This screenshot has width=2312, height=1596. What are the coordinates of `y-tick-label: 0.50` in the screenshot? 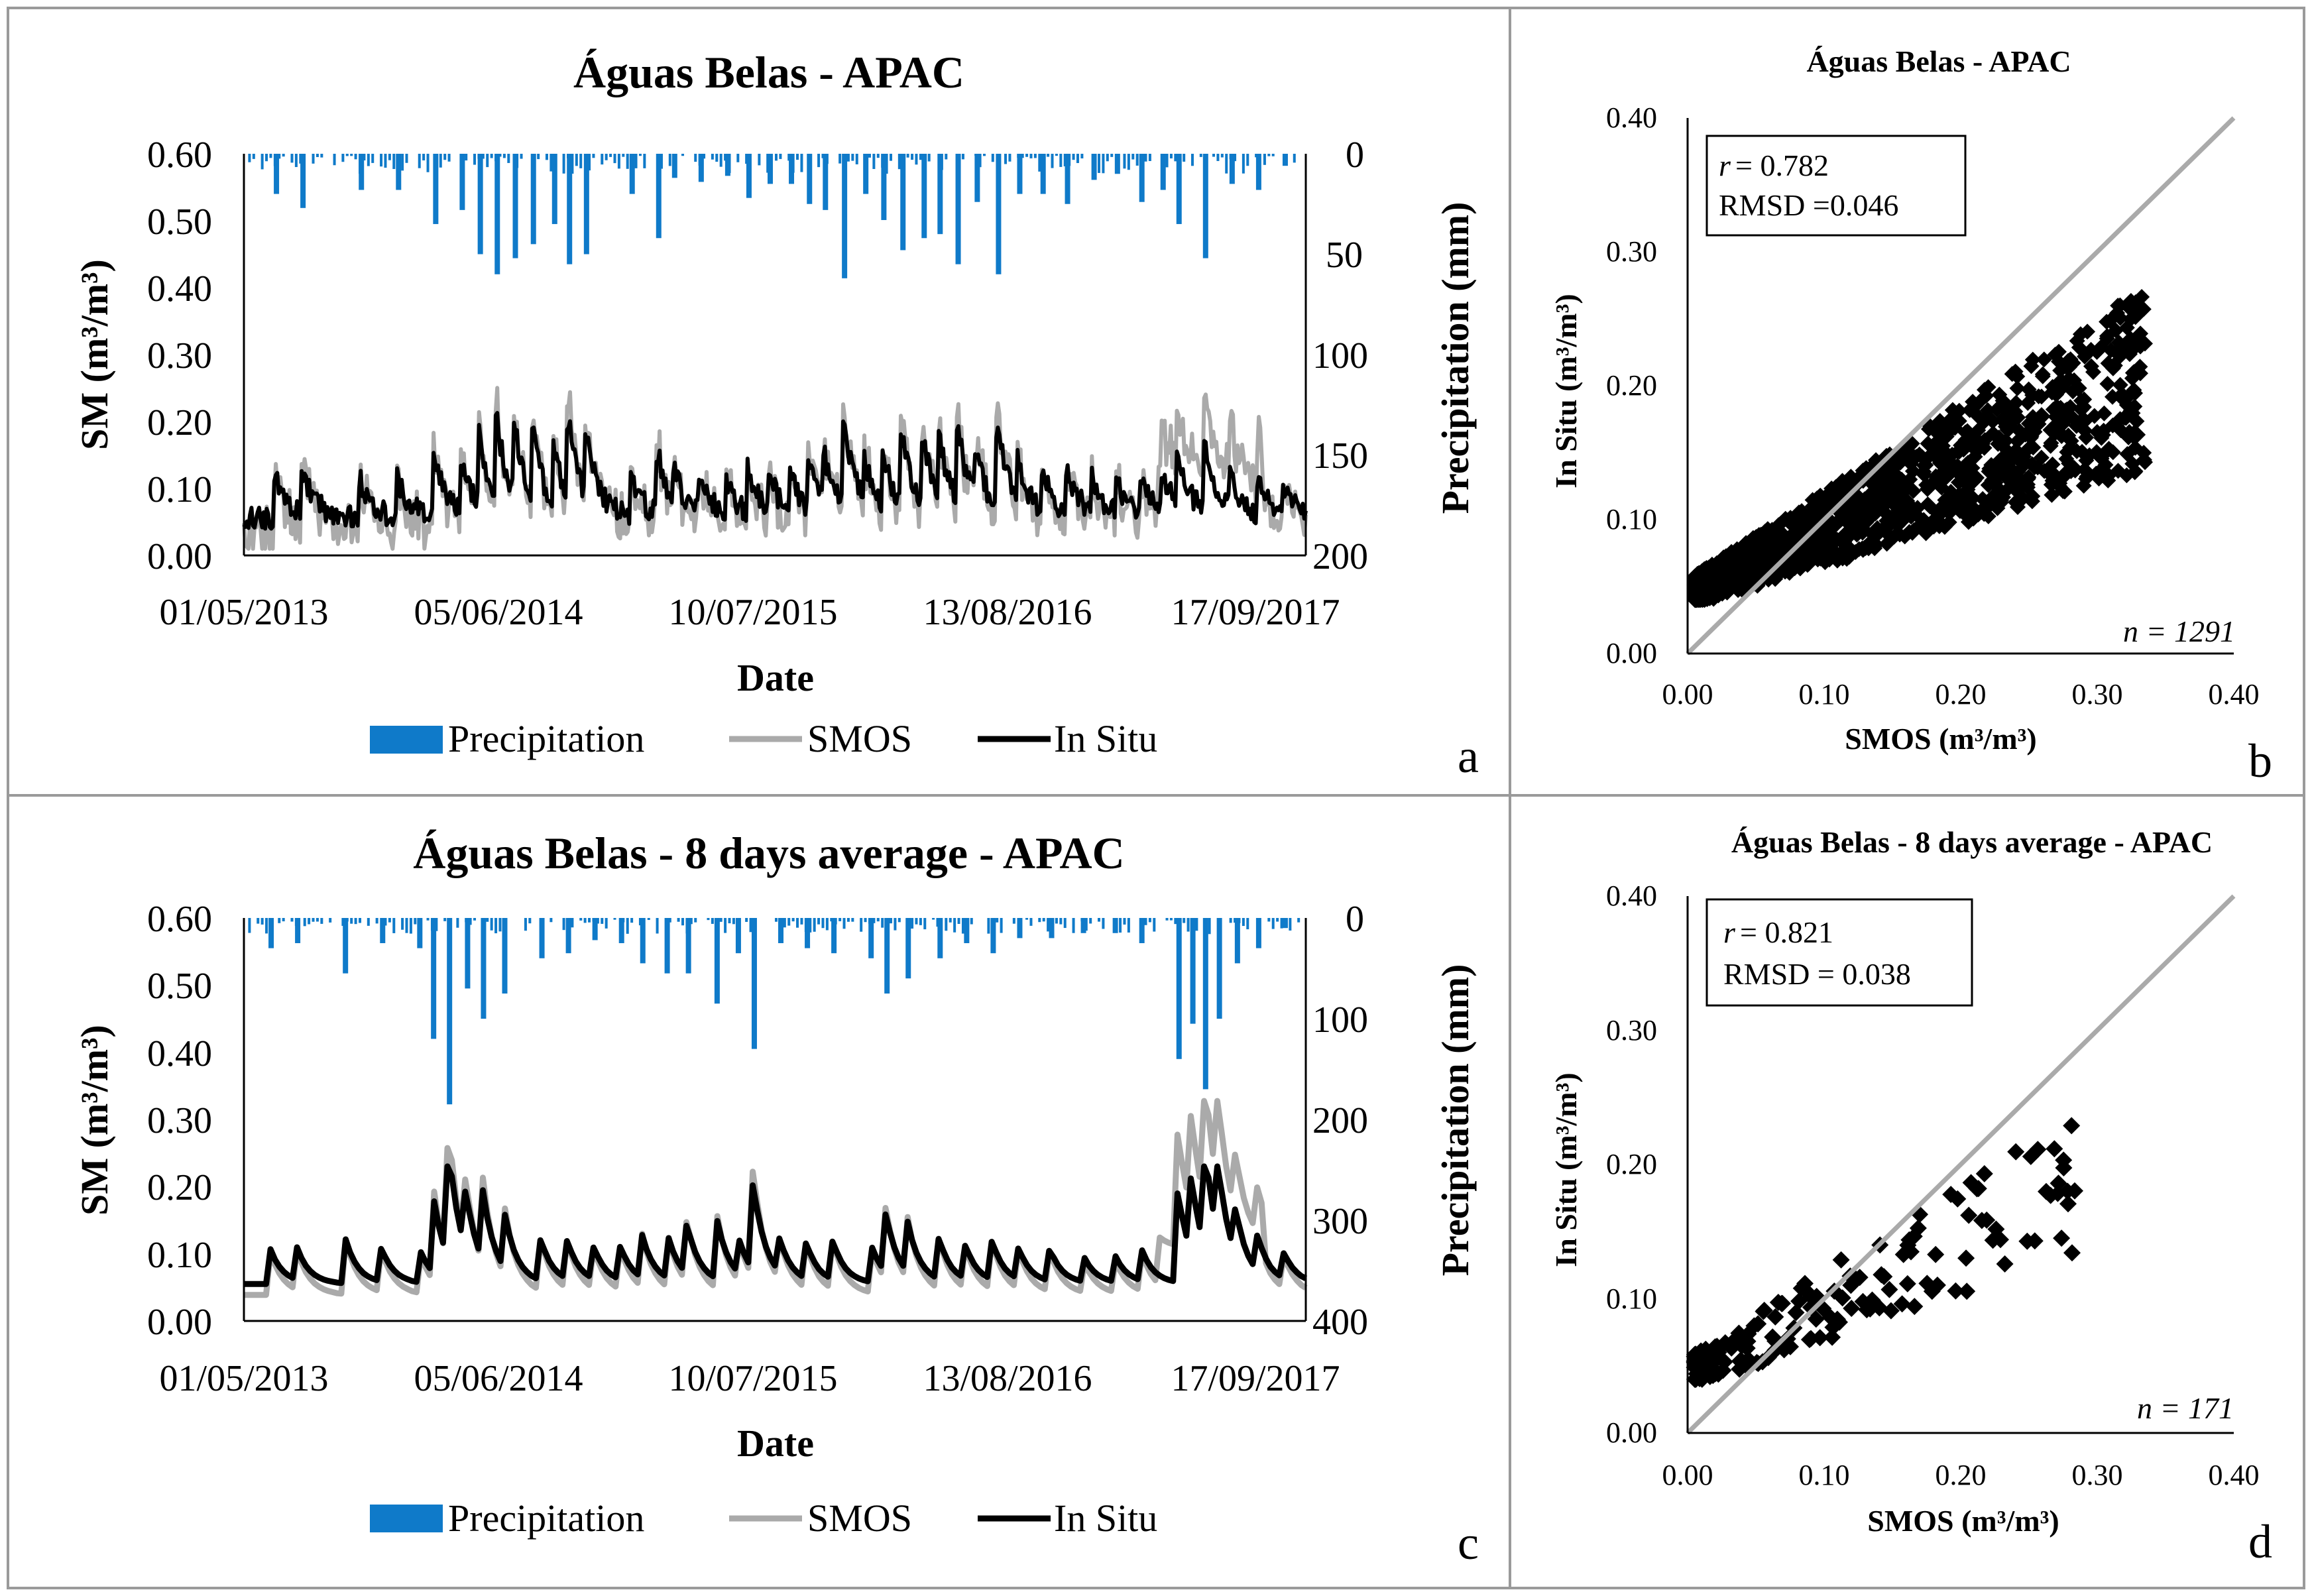 It's located at (179, 222).